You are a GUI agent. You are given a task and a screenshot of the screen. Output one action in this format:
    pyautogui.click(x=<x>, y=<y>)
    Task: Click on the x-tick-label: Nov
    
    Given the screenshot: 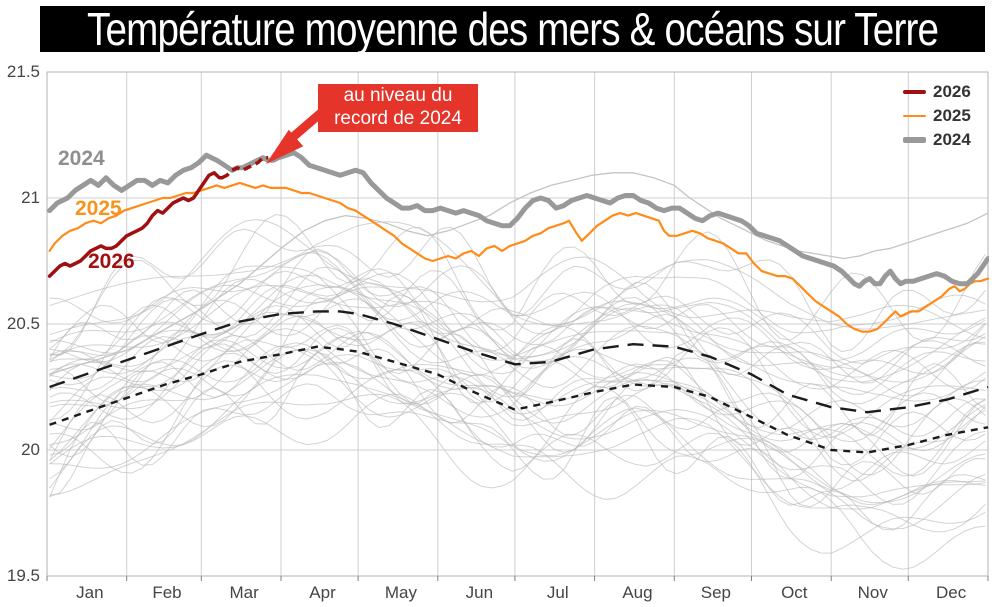 What is the action you would take?
    pyautogui.click(x=872, y=592)
    